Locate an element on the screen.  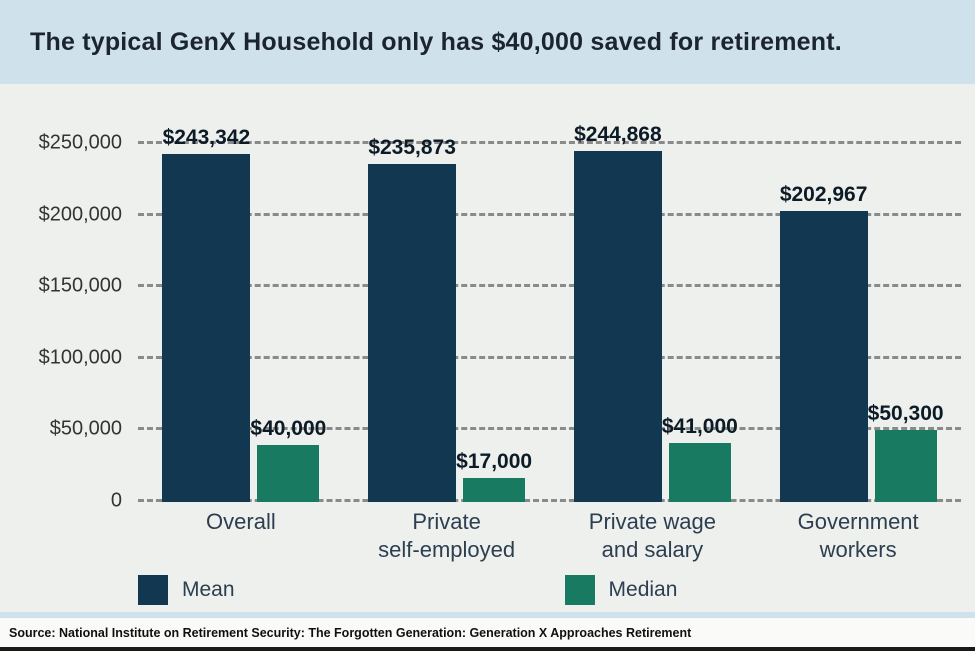
y-tick-label: $150,000 is located at coordinates (80, 285).